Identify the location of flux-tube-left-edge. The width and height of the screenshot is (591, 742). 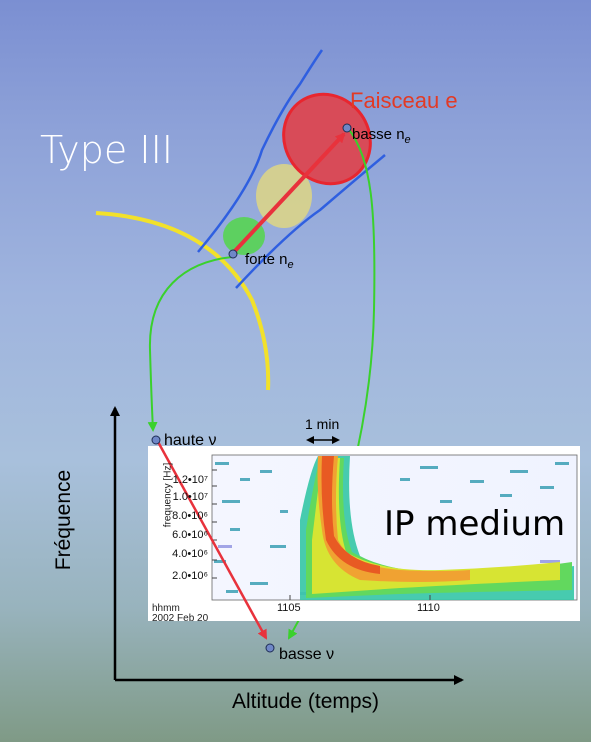
(260, 151).